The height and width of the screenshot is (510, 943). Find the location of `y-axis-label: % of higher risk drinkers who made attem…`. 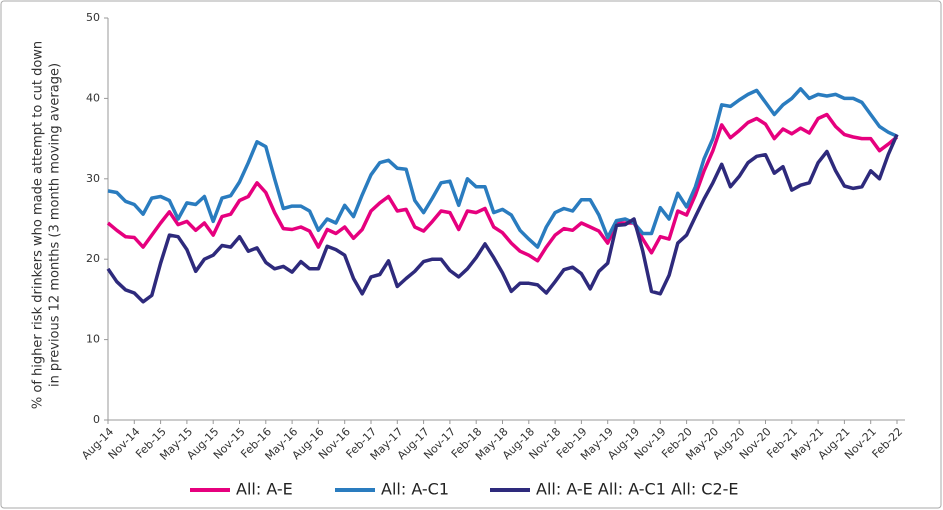

y-axis-label: % of higher risk drinkers who made attem… is located at coordinates (47, 225).